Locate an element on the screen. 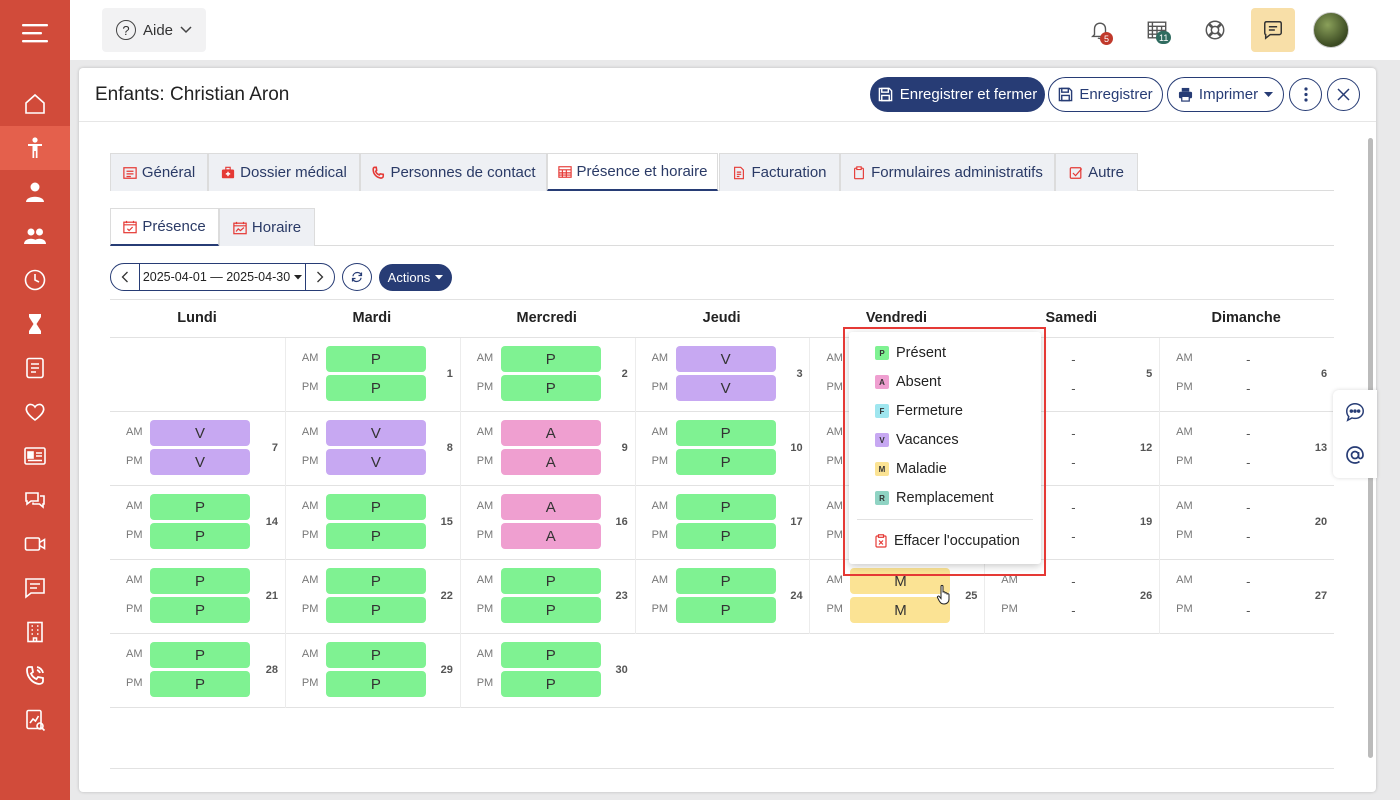 The image size is (1400, 800). tab-admin-forms: Formulaires administratifs is located at coordinates (947, 172).